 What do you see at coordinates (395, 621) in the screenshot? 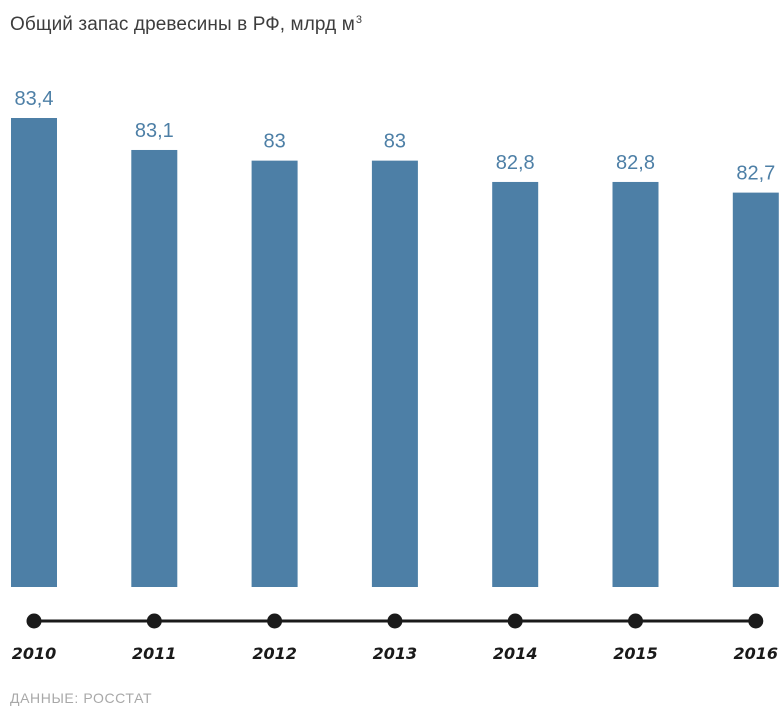
I see `timeline-dot-2013` at bounding box center [395, 621].